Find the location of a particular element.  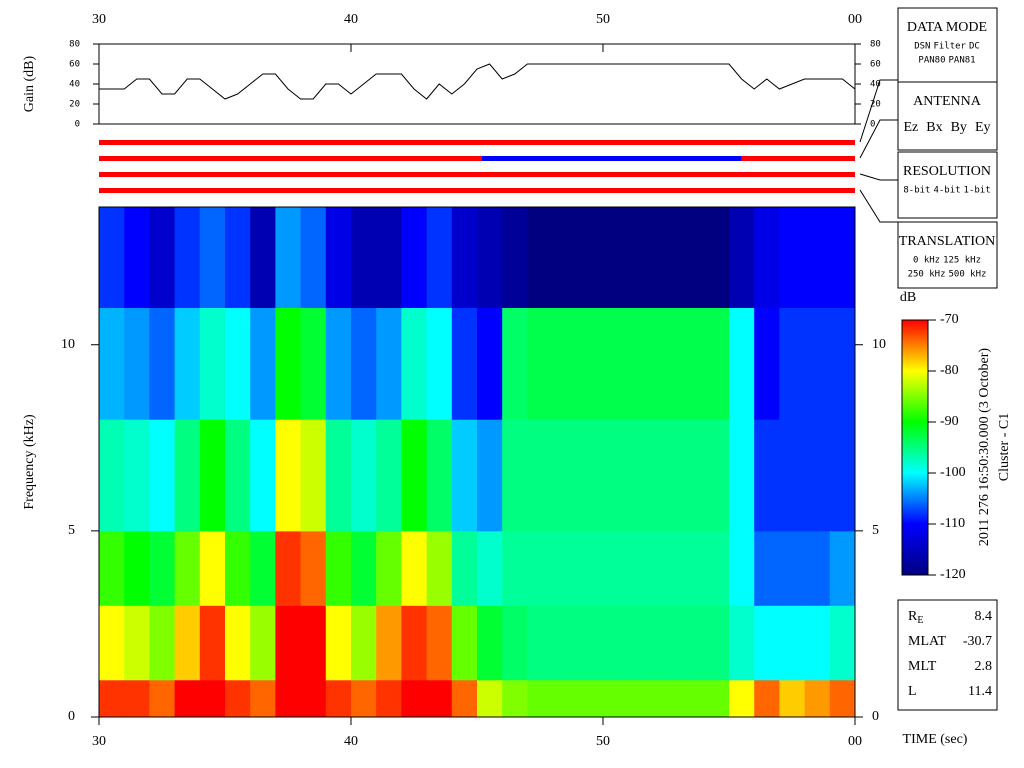

gain-axis-label: Gain (dB) is located at coordinates (29, 83).